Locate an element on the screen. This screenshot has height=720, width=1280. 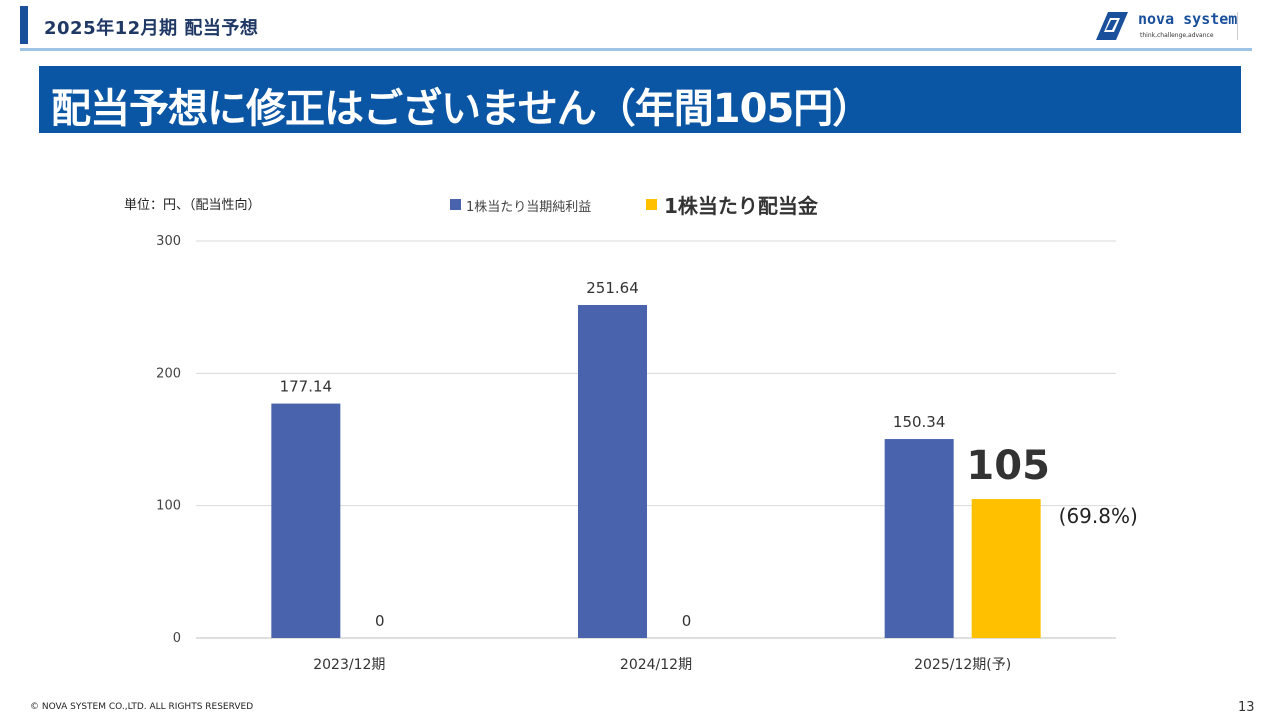
company-logo: nova system think,challenge,advance is located at coordinates (1174, 27).